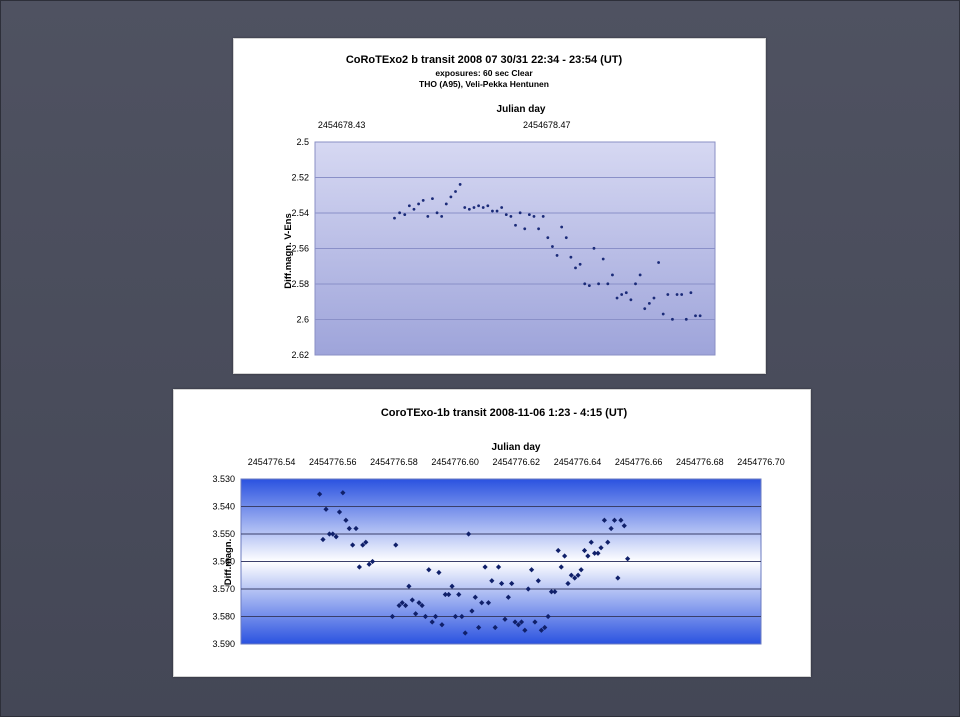 The width and height of the screenshot is (960, 717). I want to click on x-tick-label: 2454776.62, so click(517, 462).